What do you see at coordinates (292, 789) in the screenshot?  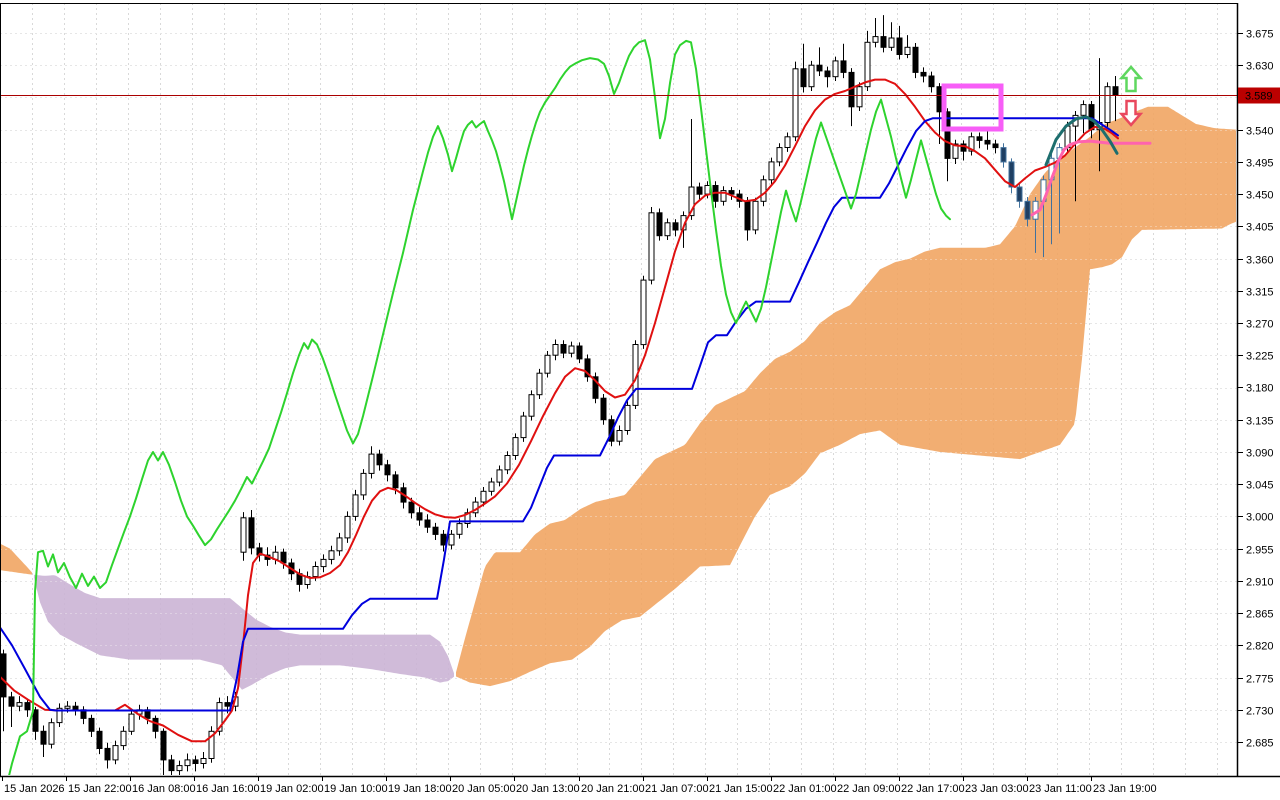 I see `time-axis-label: 19 Jan 02:00` at bounding box center [292, 789].